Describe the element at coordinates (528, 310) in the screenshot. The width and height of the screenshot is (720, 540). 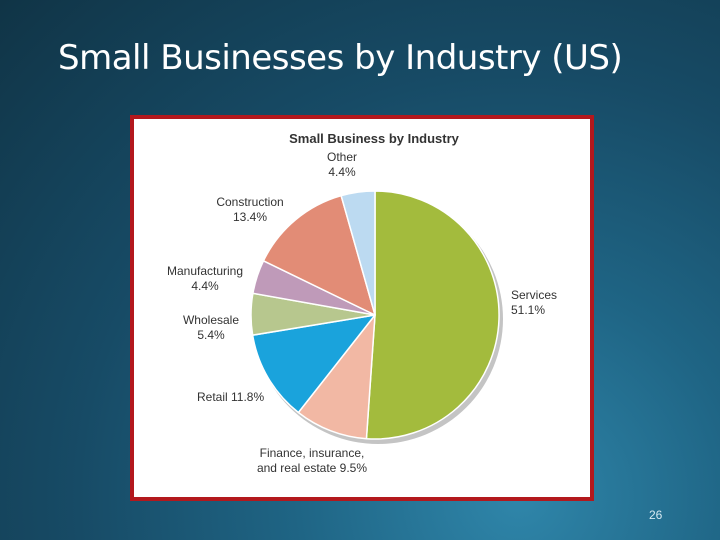
I see `slice-label-line: 51.1%` at that location.